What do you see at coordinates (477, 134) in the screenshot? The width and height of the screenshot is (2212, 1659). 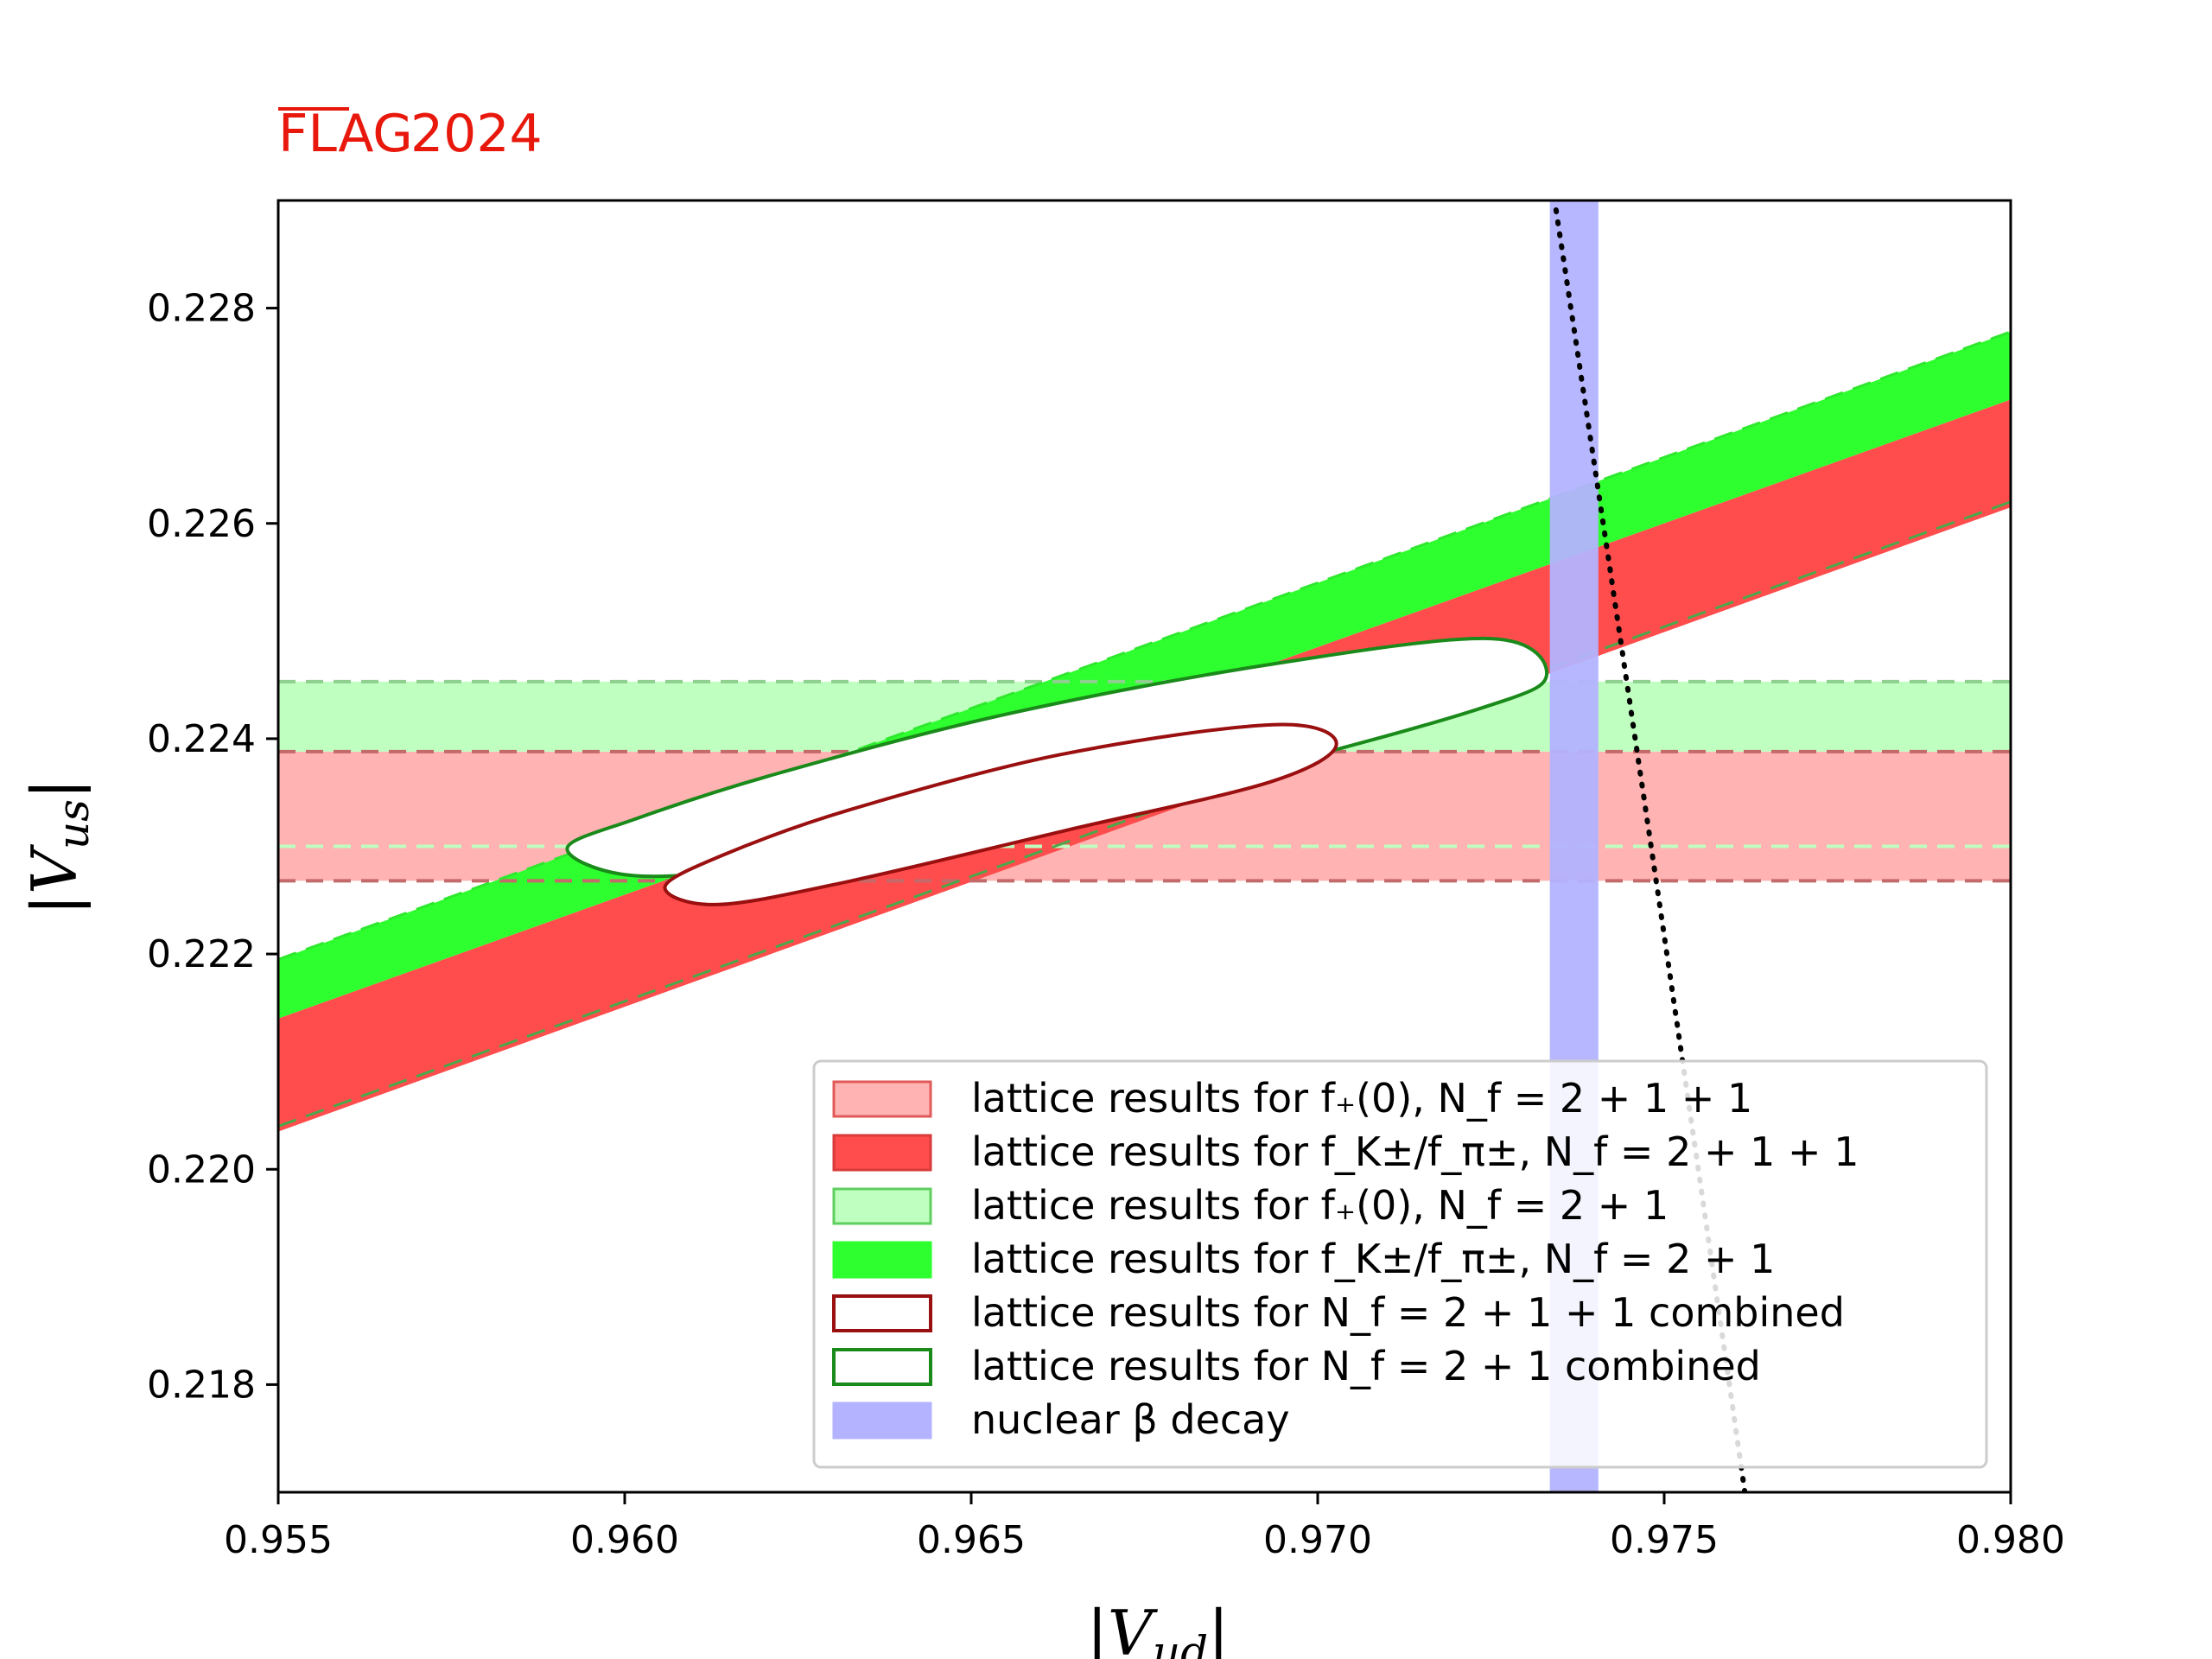 I see `flag-logo-year: 2024` at bounding box center [477, 134].